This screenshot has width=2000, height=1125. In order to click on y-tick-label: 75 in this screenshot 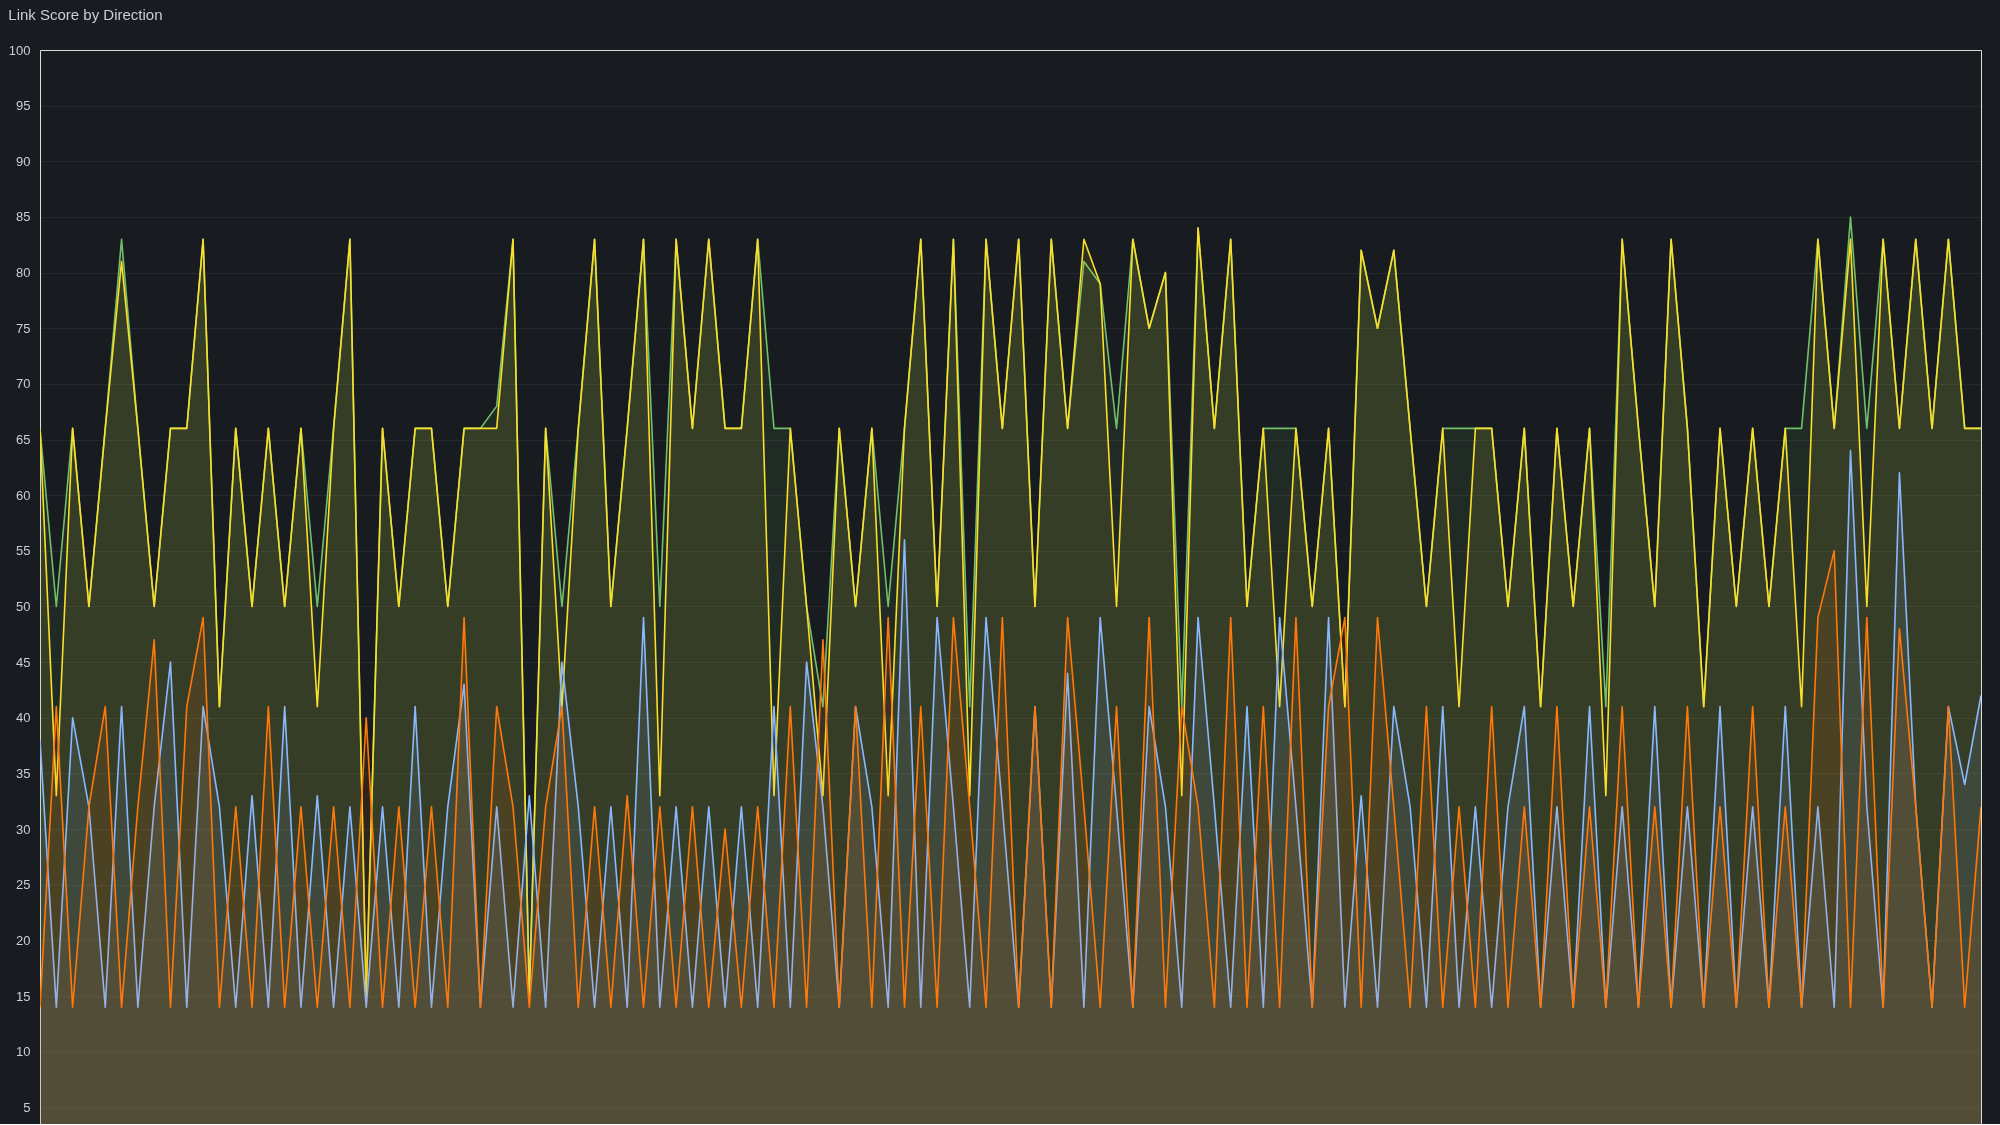, I will do `click(23, 328)`.